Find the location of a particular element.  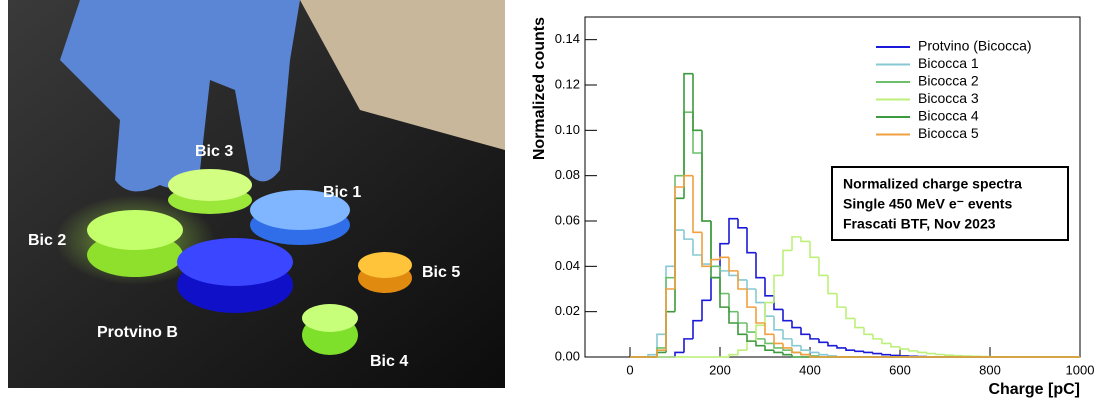

table-edge is located at coordinates (402, 75).